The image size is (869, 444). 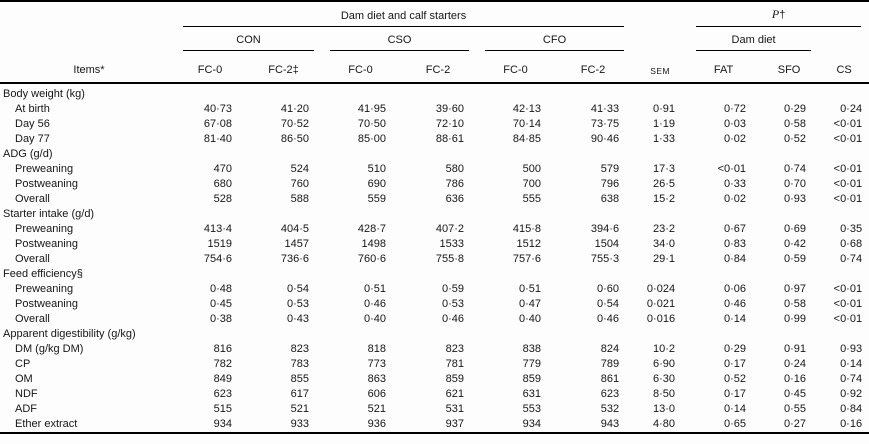 I want to click on cell-value: 553, so click(x=531, y=409).